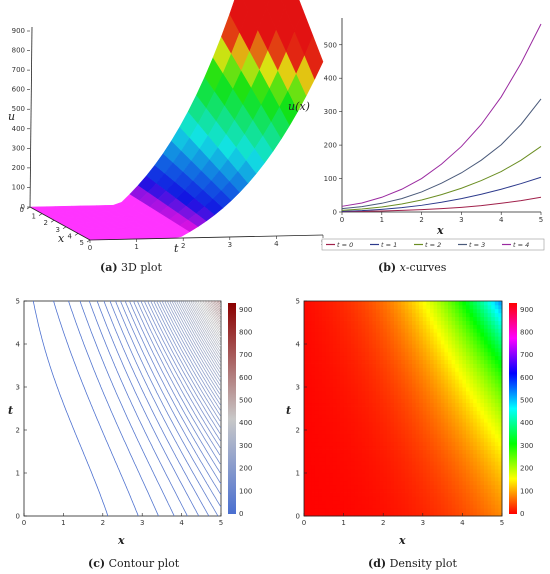 The height and width of the screenshot is (574, 550). What do you see at coordinates (298, 474) in the screenshot?
I see `y-tick-label: 1` at bounding box center [298, 474].